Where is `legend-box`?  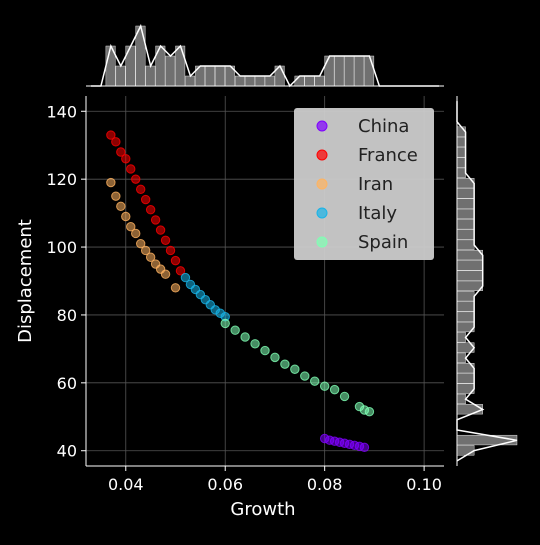 legend-box is located at coordinates (364, 184).